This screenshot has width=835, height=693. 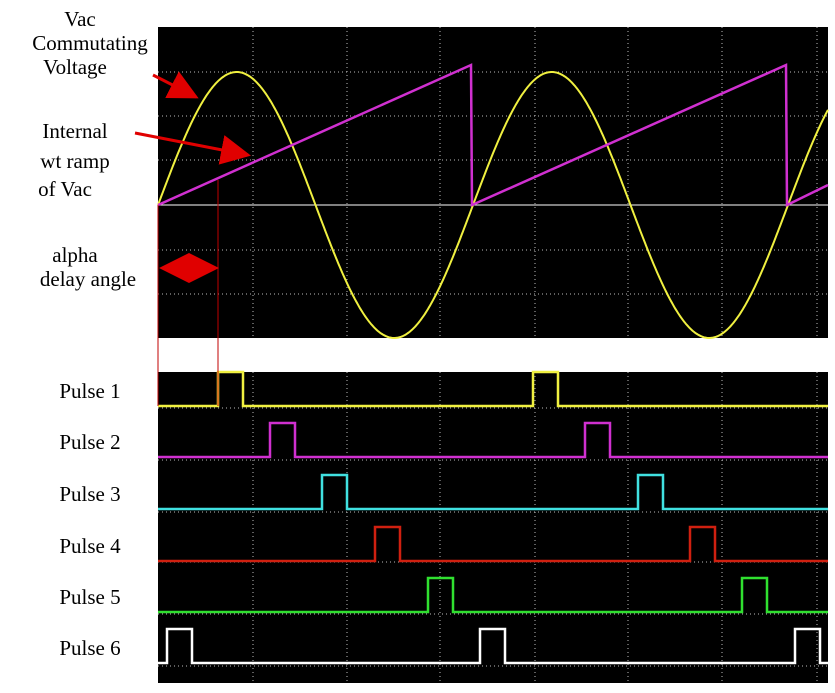 What do you see at coordinates (89, 391) in the screenshot?
I see `pulse-label: Pulse 1` at bounding box center [89, 391].